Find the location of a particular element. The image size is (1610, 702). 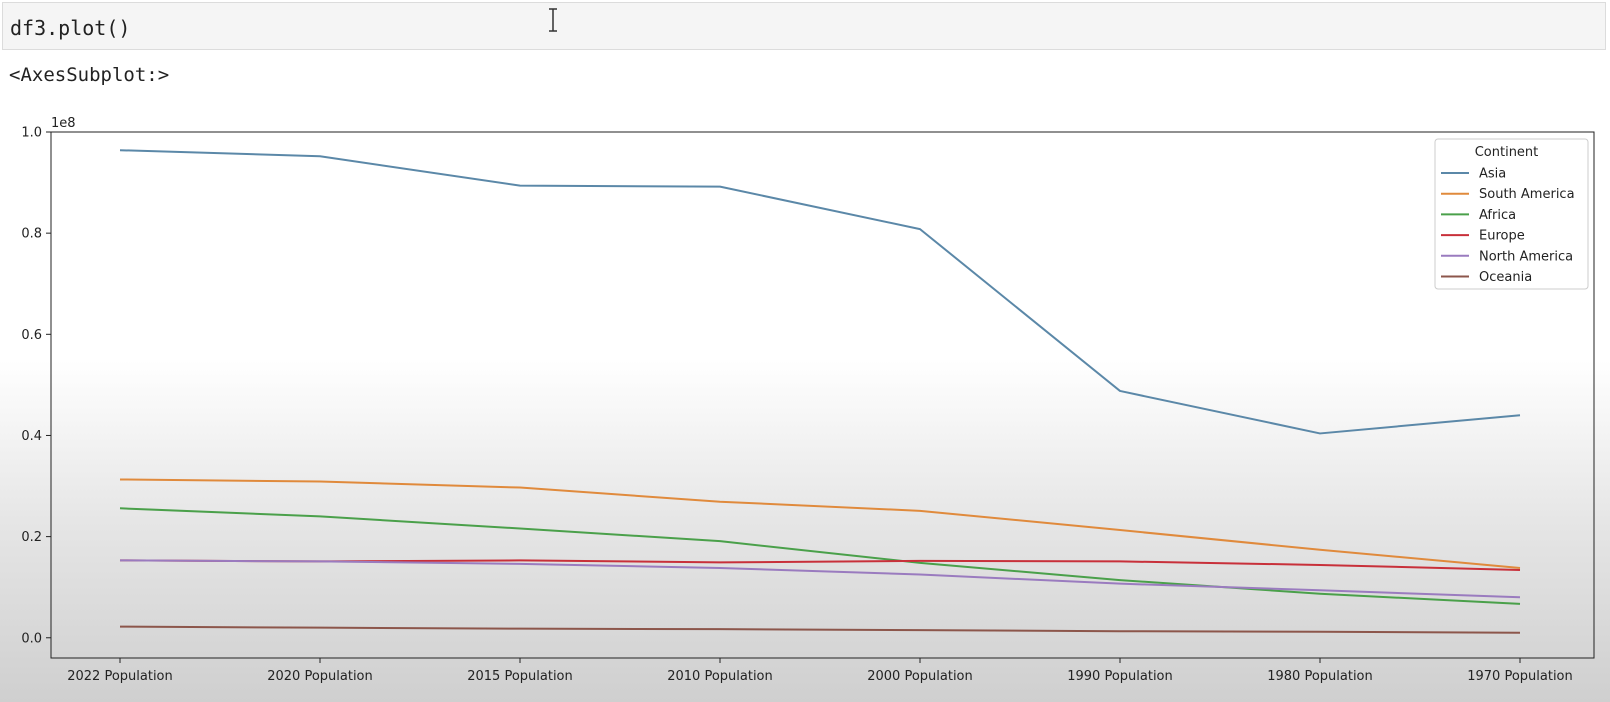

series-line-south-america is located at coordinates (820, 523).